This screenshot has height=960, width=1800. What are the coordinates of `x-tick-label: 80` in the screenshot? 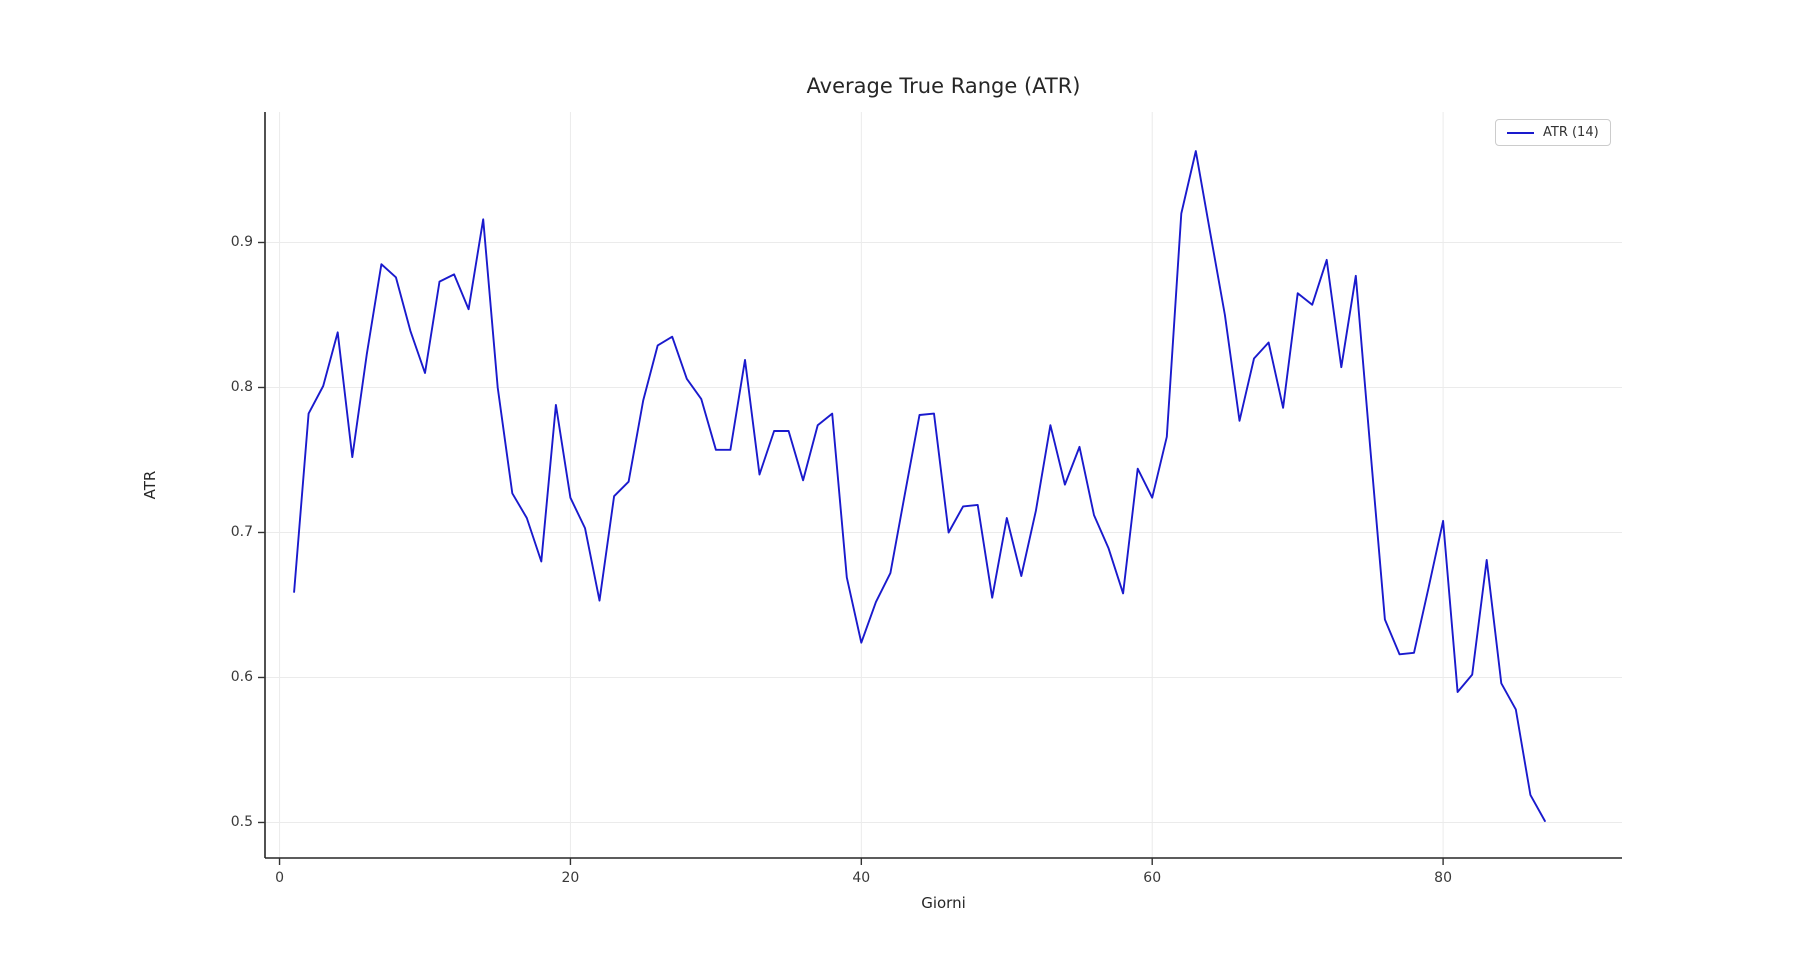 It's located at (1443, 878).